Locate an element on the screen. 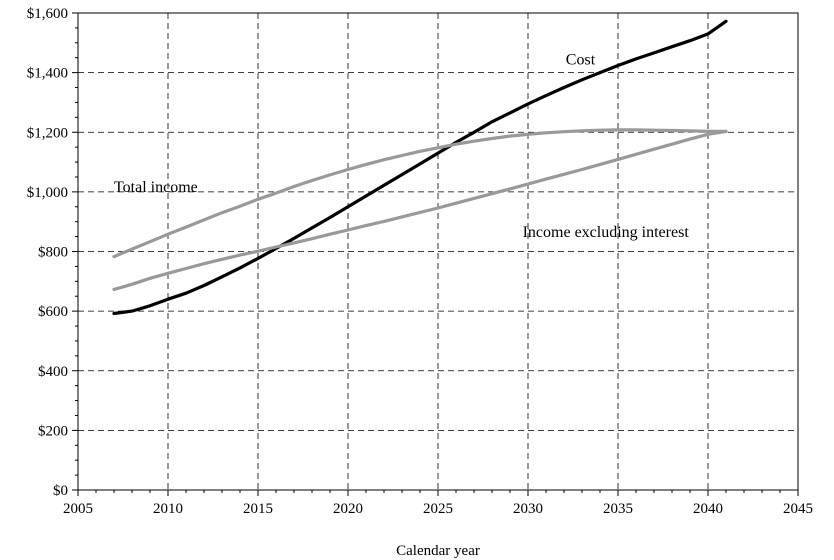 The height and width of the screenshot is (560, 834). x-tick-label: 2015 is located at coordinates (258, 509).